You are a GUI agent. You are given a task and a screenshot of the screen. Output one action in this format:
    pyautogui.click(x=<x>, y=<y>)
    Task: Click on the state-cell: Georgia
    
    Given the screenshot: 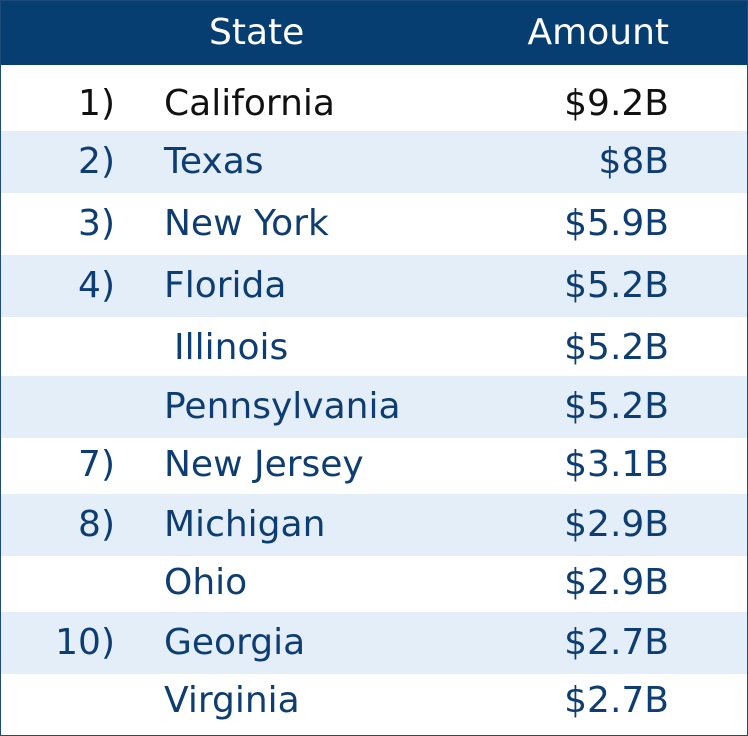 What is the action you would take?
    pyautogui.click(x=235, y=642)
    